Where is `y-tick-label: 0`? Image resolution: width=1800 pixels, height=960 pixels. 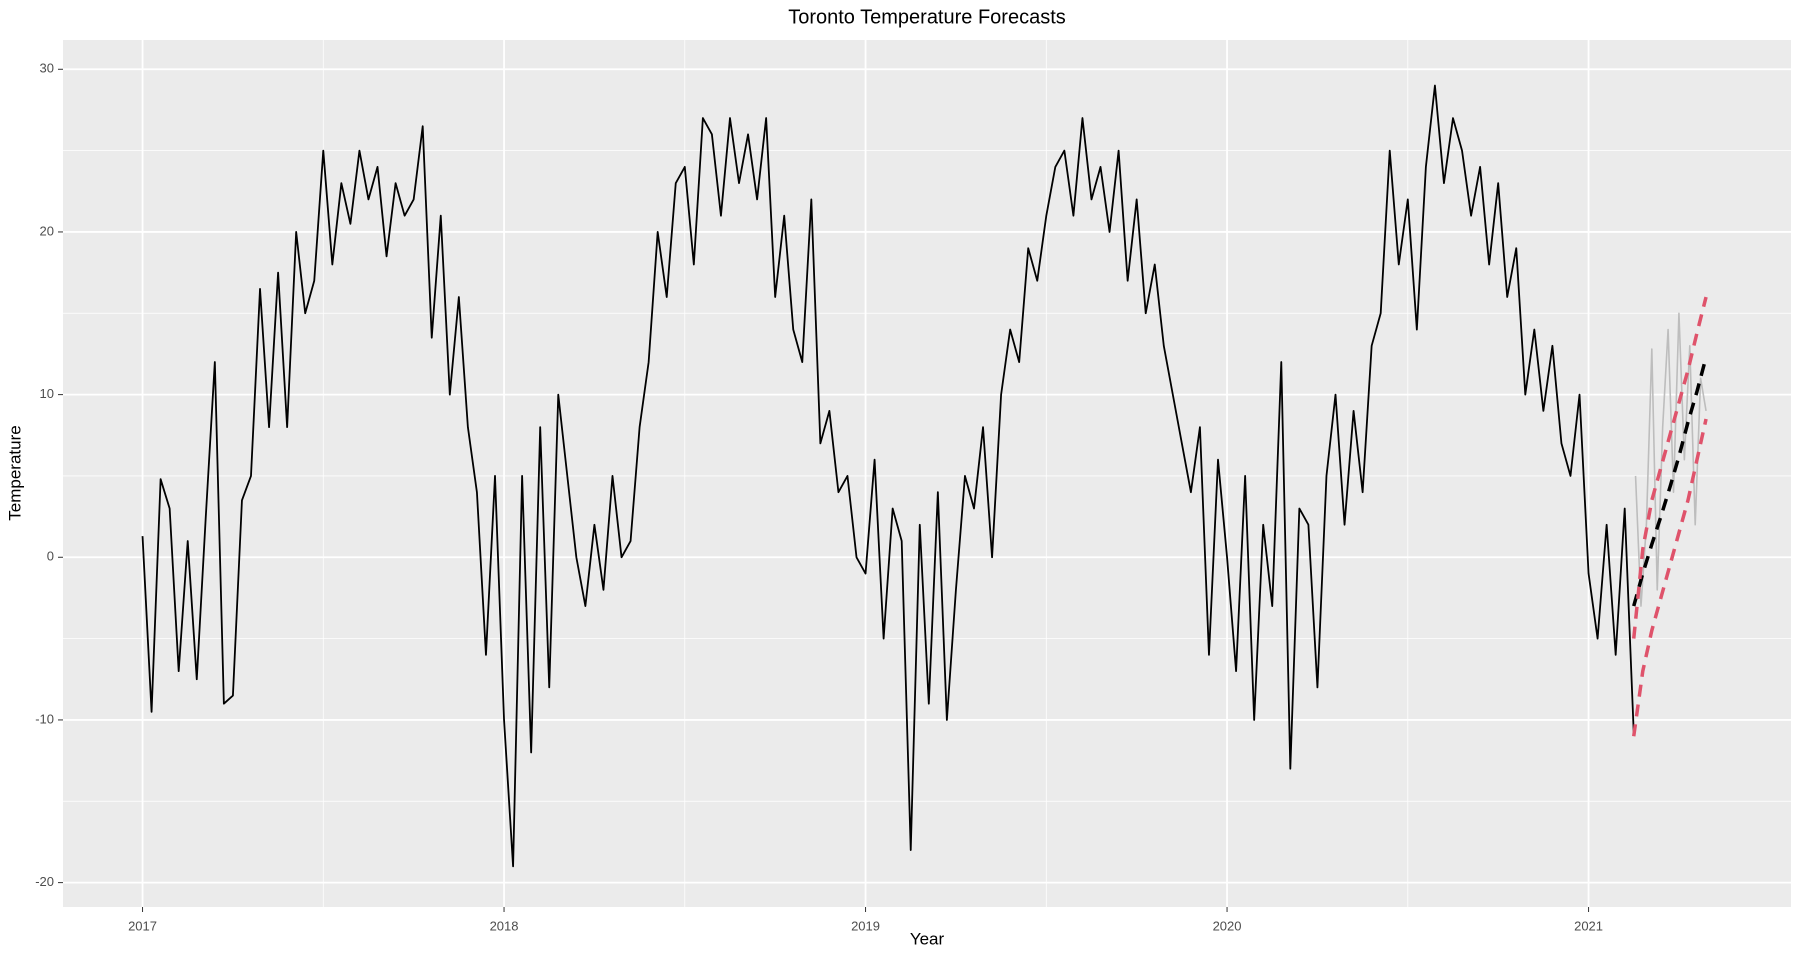
y-tick-label: 0 is located at coordinates (50, 556).